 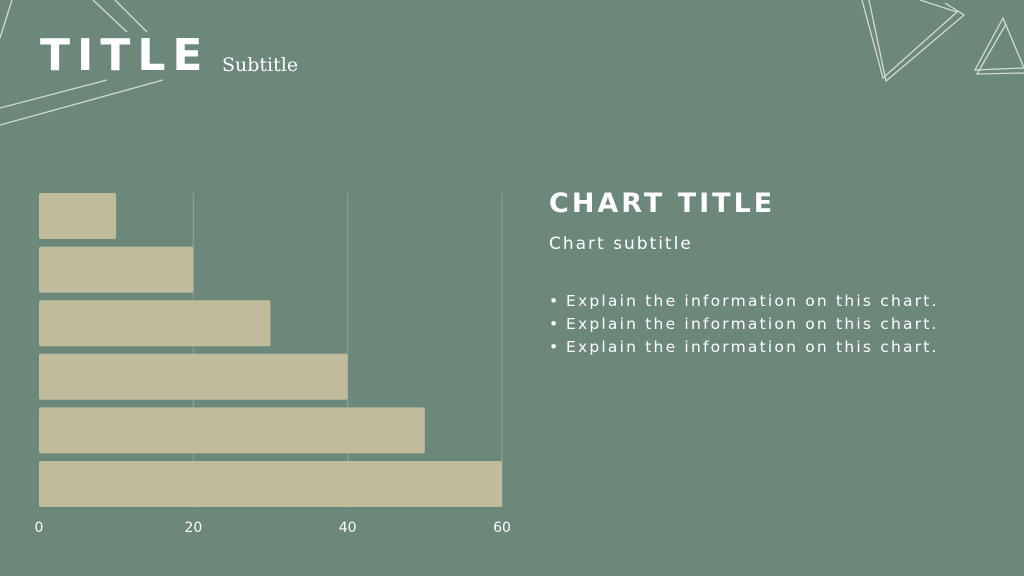 What do you see at coordinates (502, 528) in the screenshot?
I see `x-tick-label: 60` at bounding box center [502, 528].